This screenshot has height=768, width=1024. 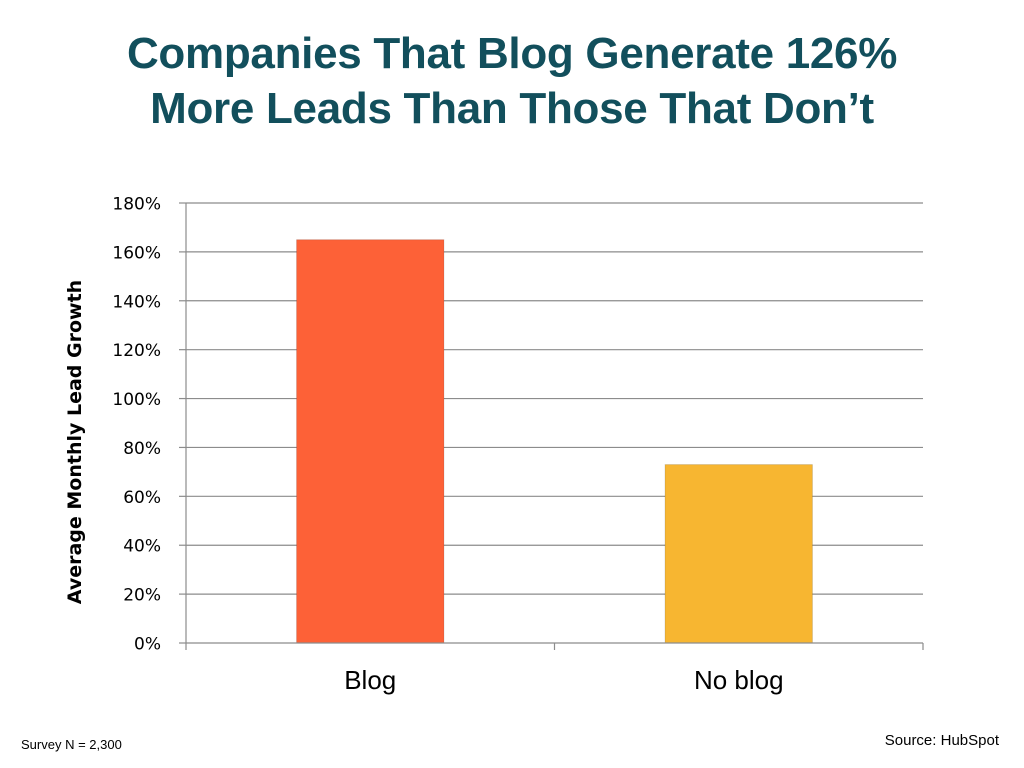 I want to click on y-tick-label: 120%, so click(x=136, y=351).